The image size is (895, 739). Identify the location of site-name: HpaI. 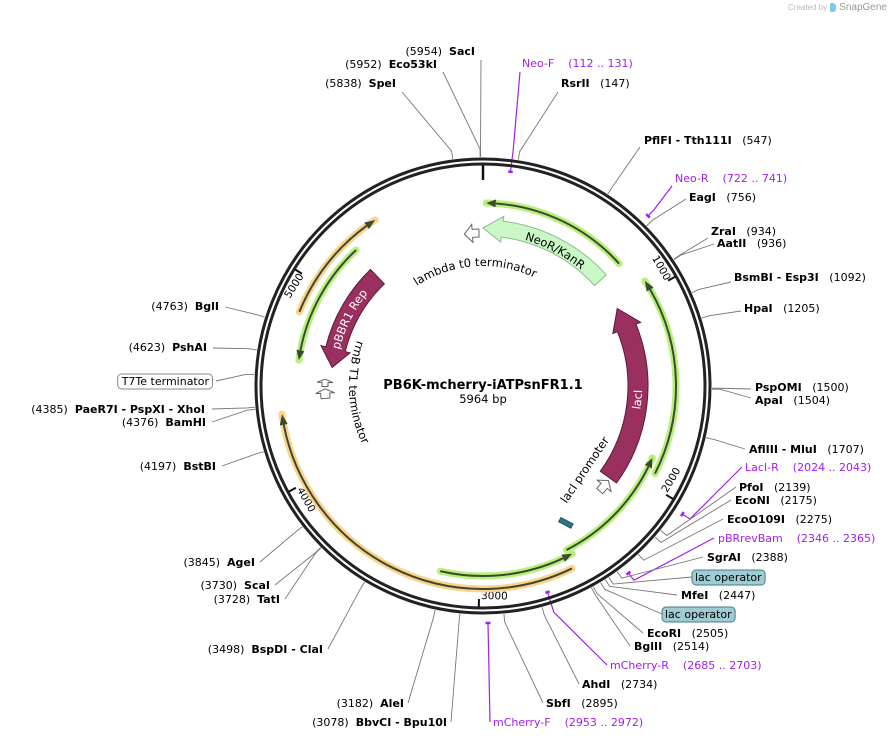
(758, 308).